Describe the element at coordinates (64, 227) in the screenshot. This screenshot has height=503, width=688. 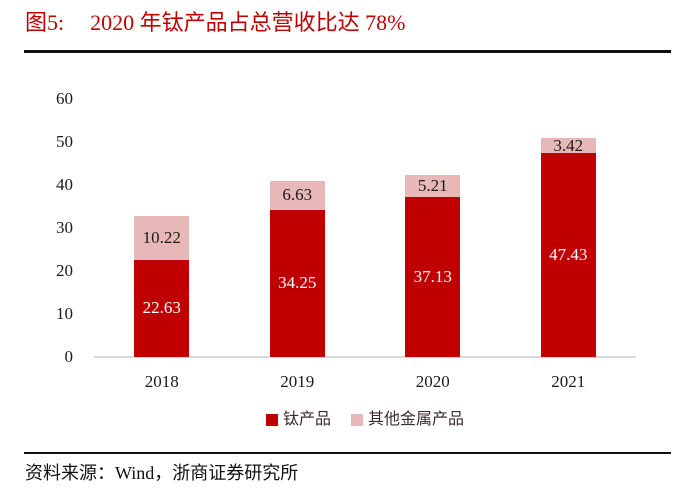
I see `y-axis-label: 30` at that location.